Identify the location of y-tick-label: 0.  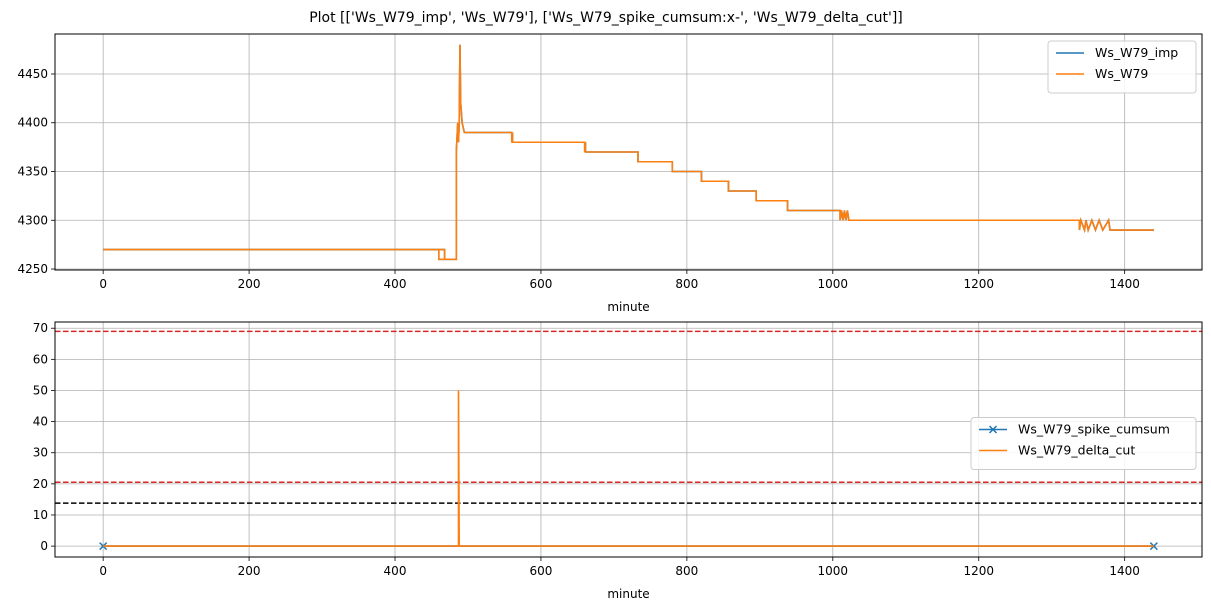
(44, 546).